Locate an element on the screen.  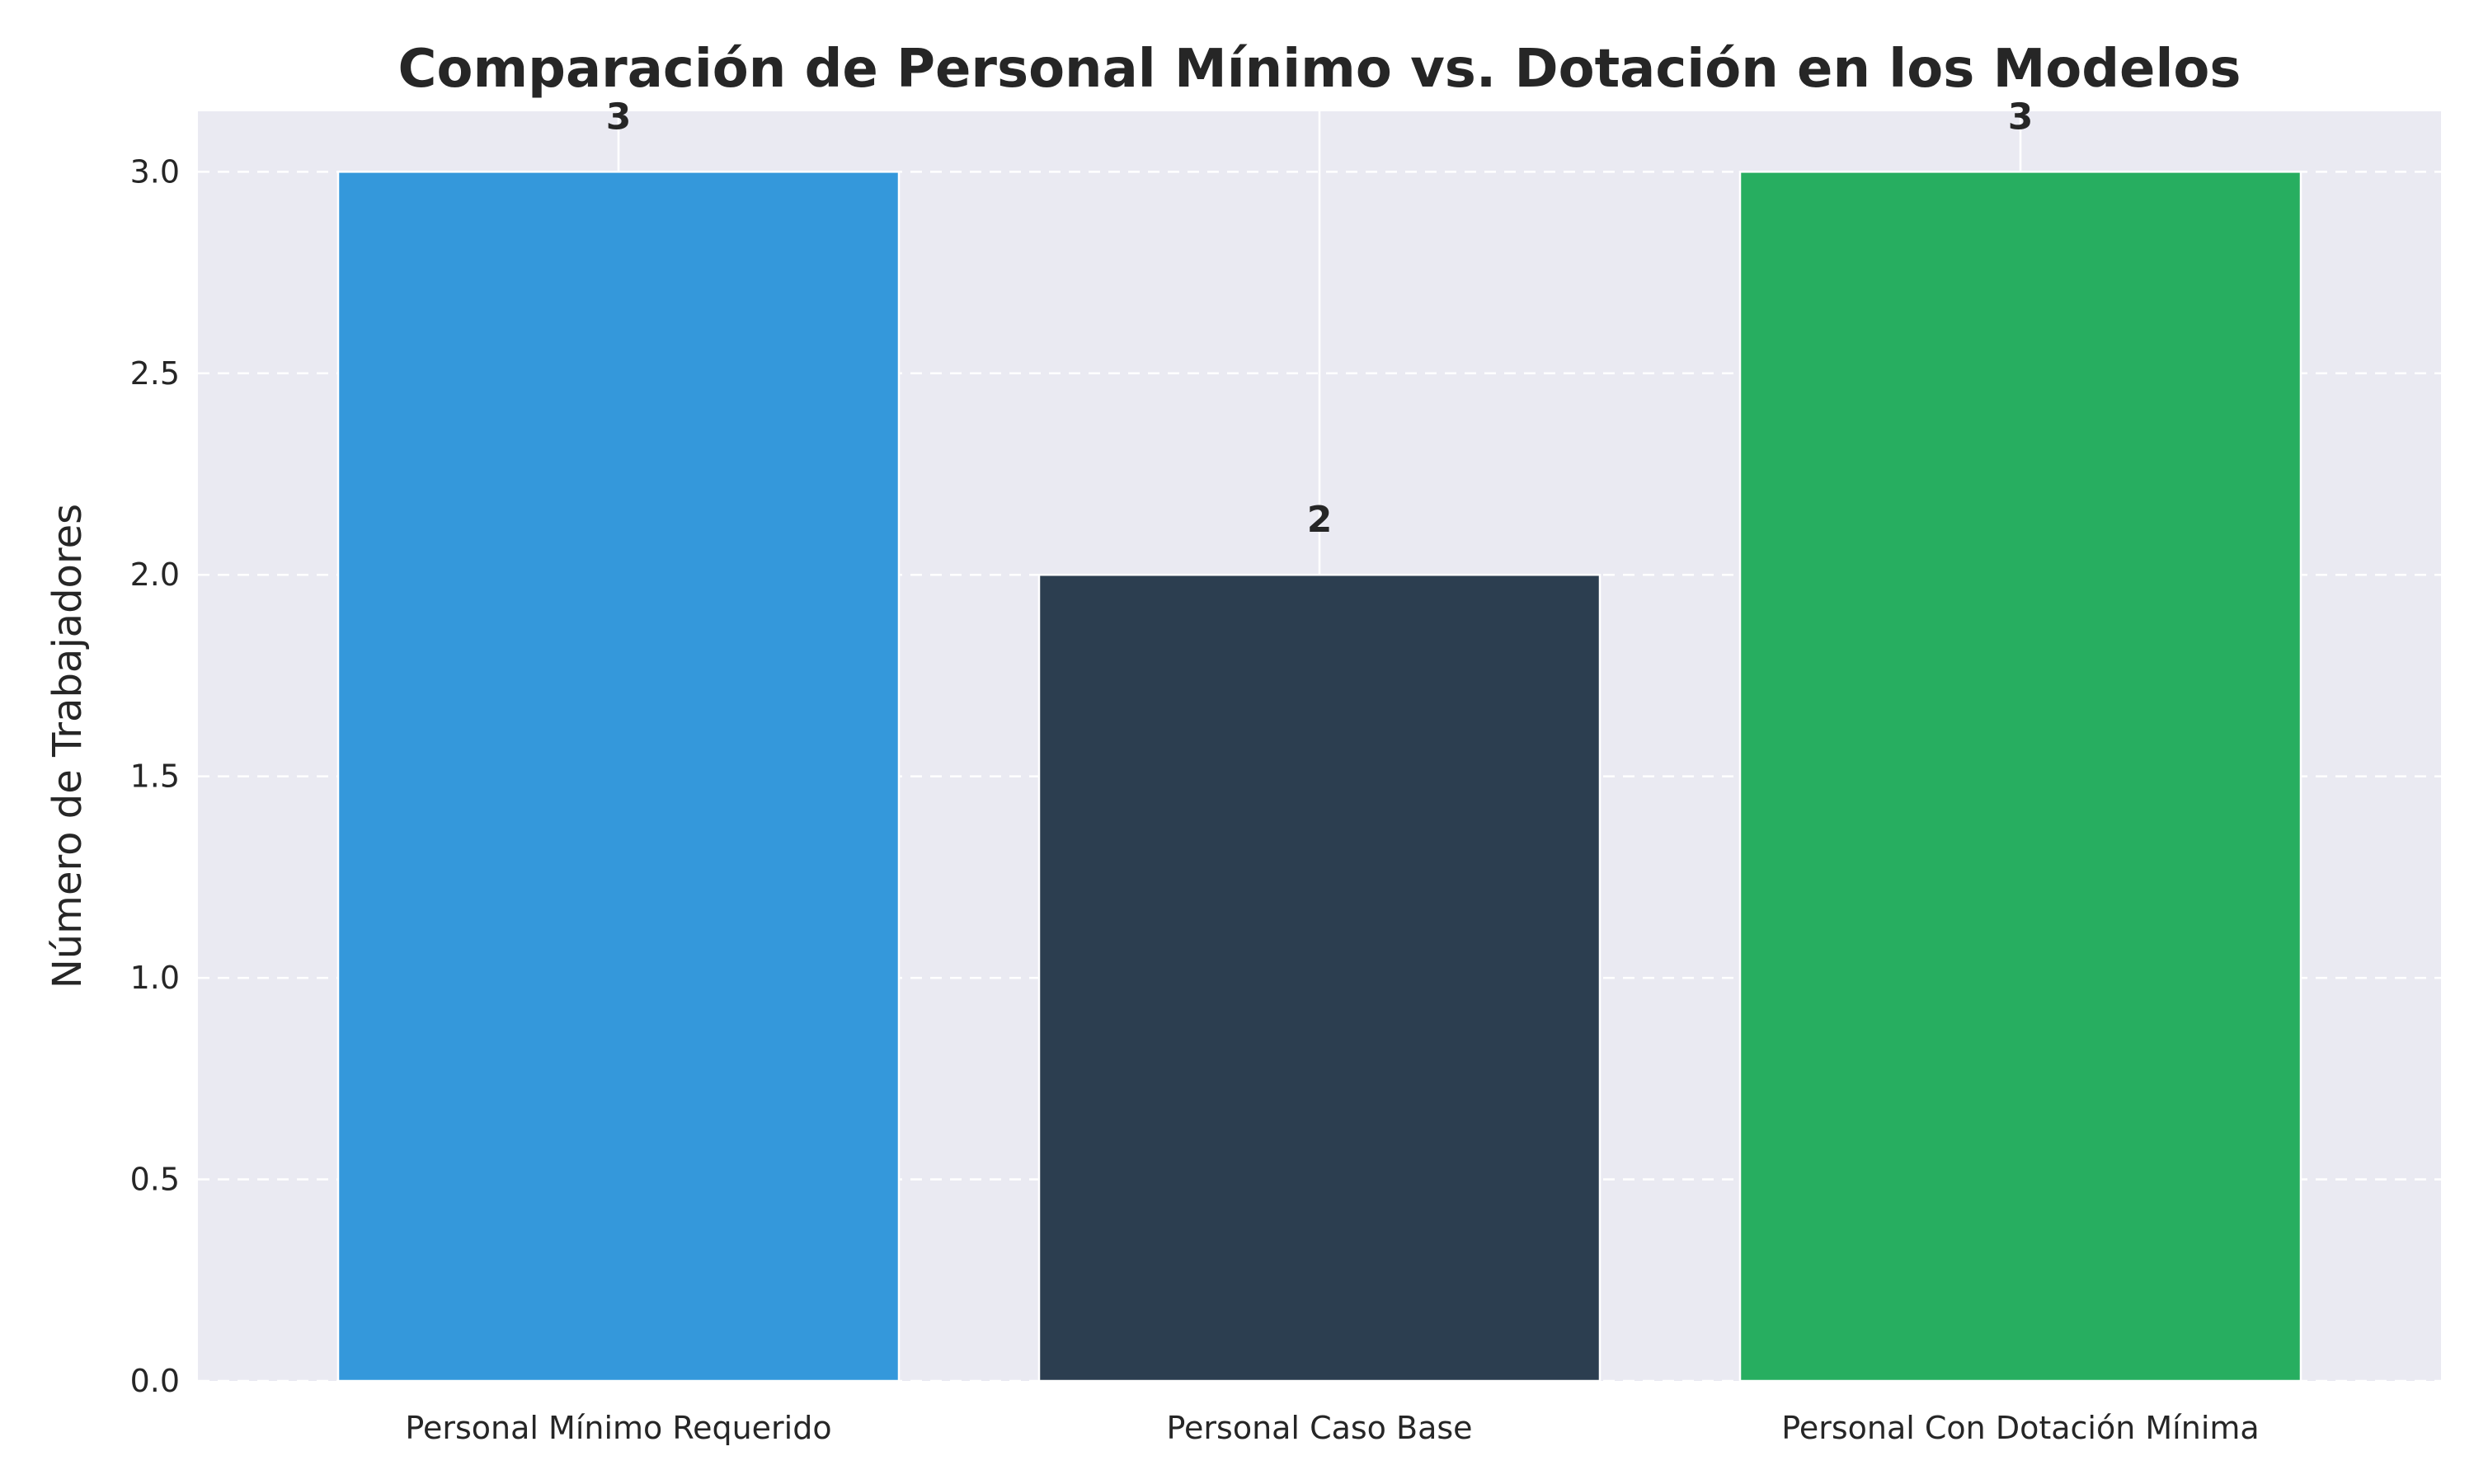
bar-value-label: 2 is located at coordinates (1320, 520).